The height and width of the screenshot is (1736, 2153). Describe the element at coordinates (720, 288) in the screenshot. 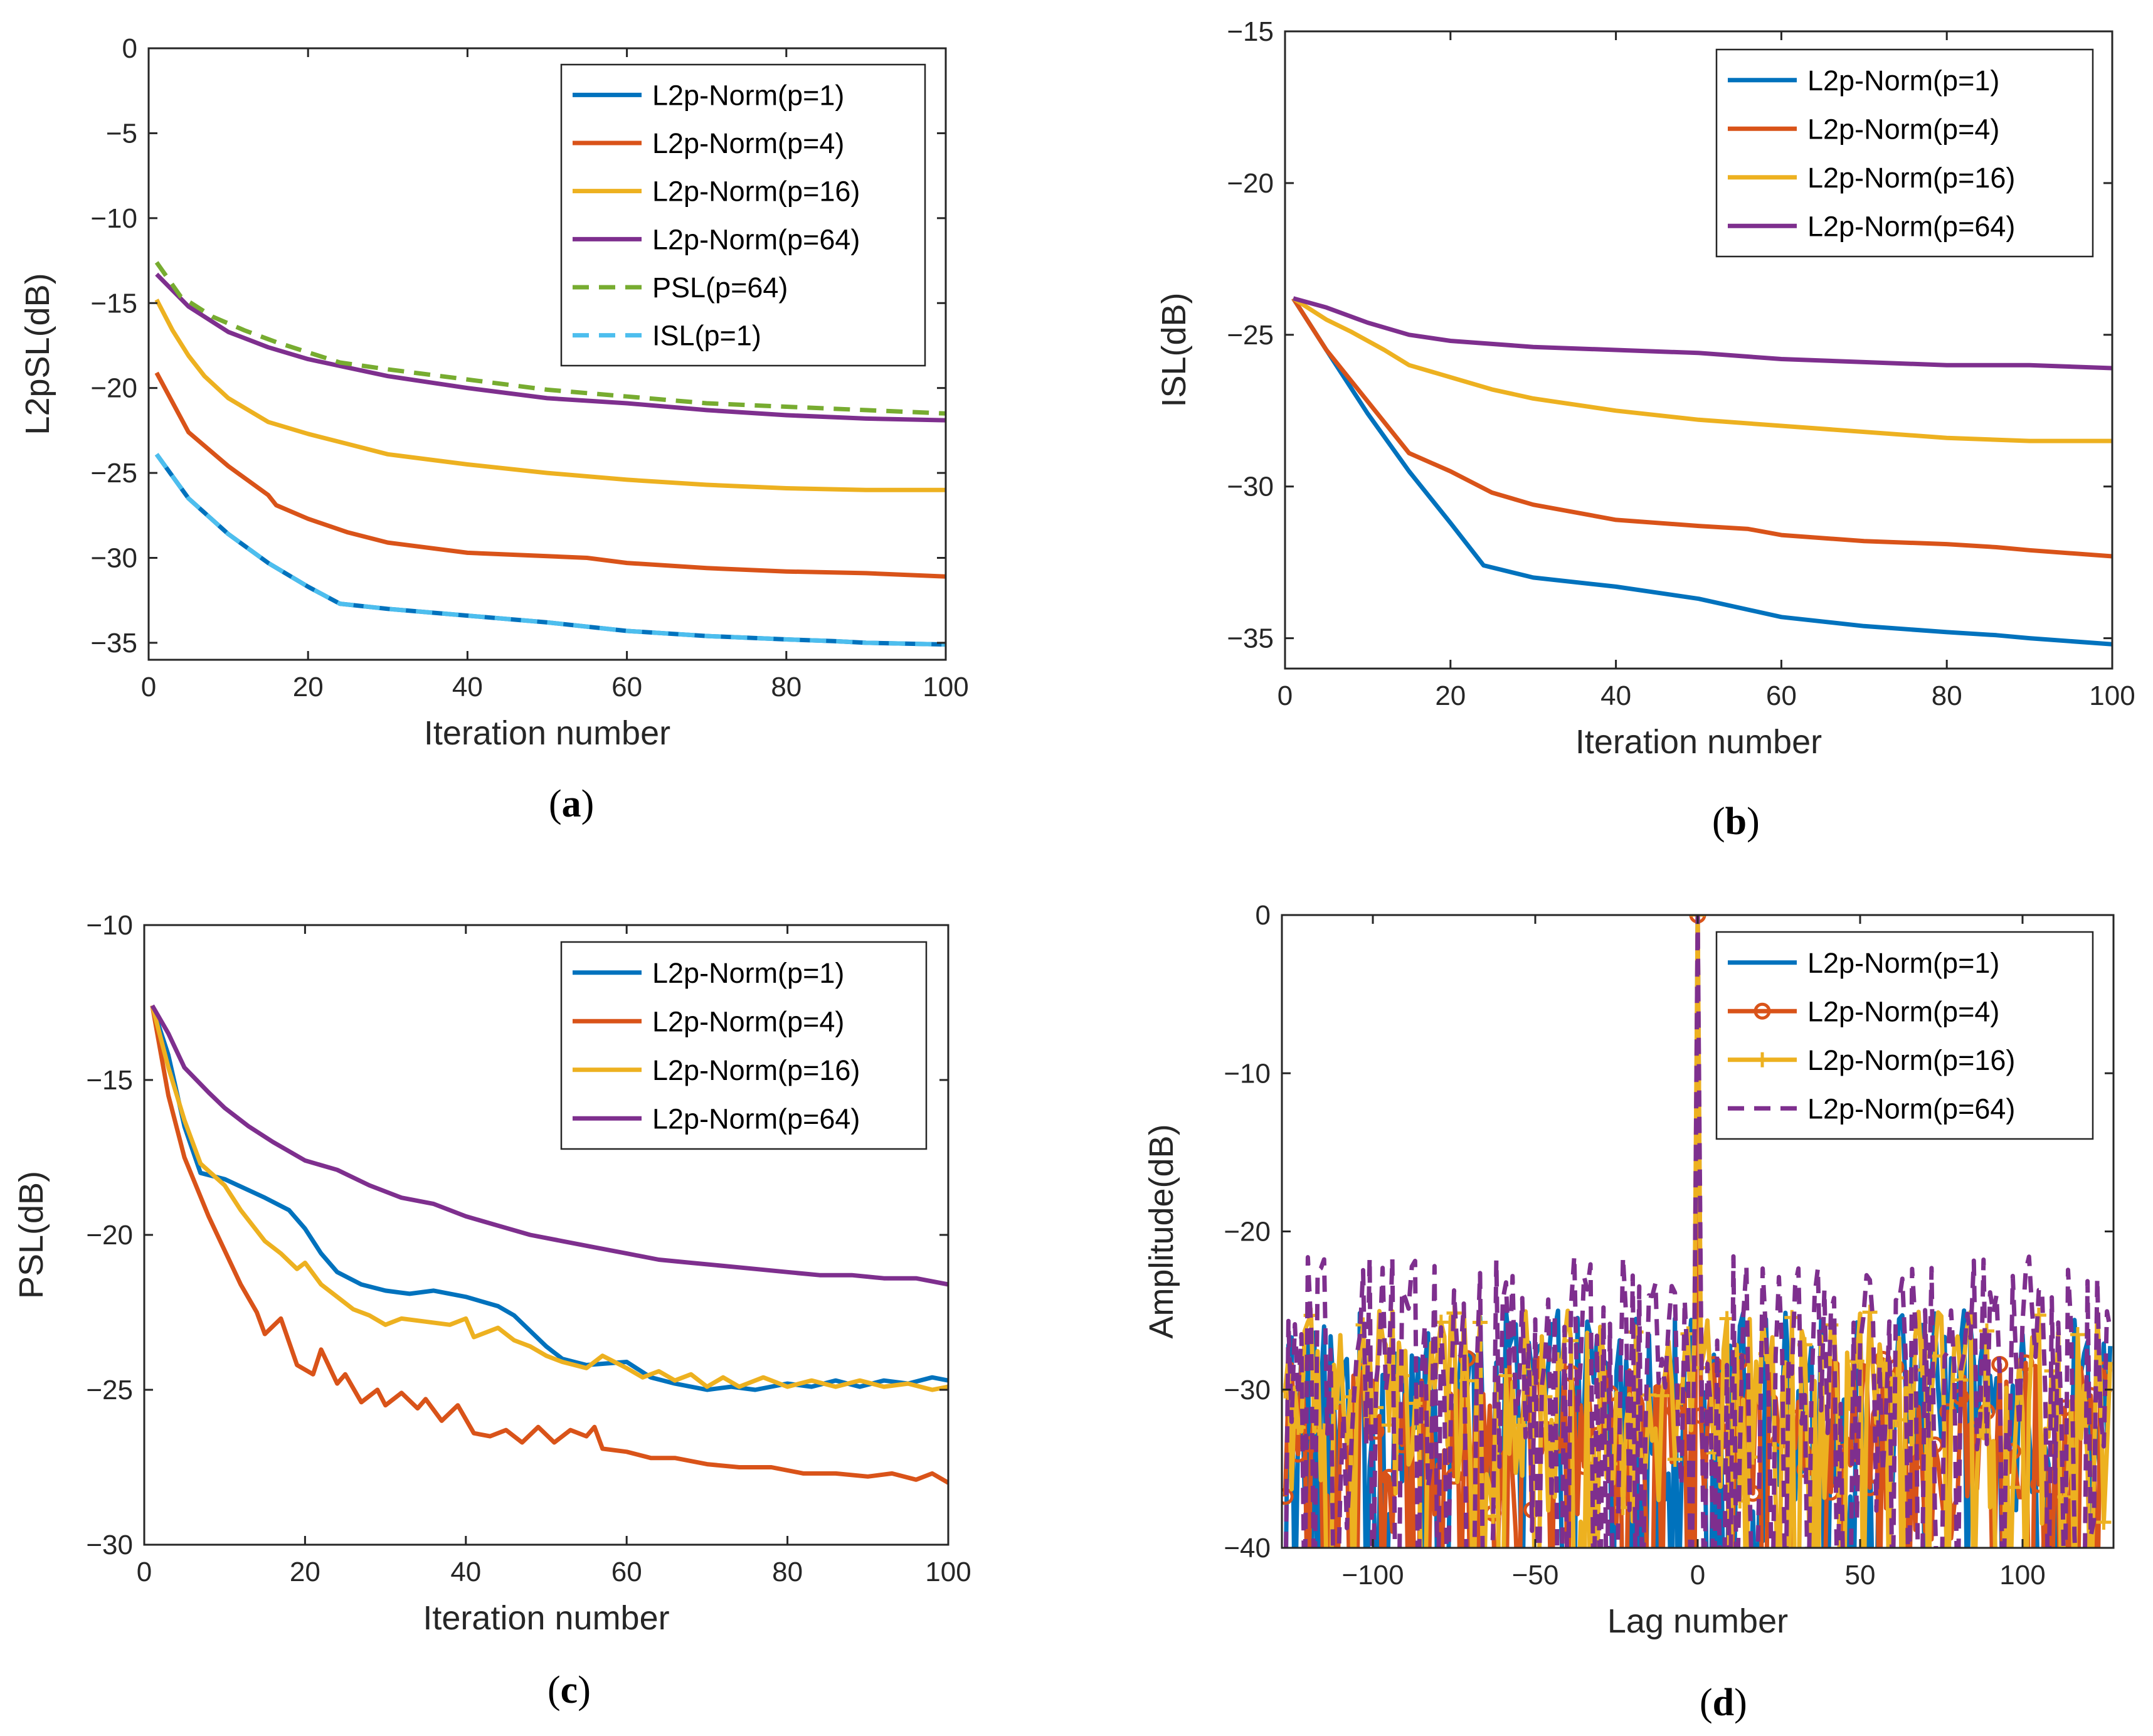

I see `legend-entry: PSL(p=64)` at that location.